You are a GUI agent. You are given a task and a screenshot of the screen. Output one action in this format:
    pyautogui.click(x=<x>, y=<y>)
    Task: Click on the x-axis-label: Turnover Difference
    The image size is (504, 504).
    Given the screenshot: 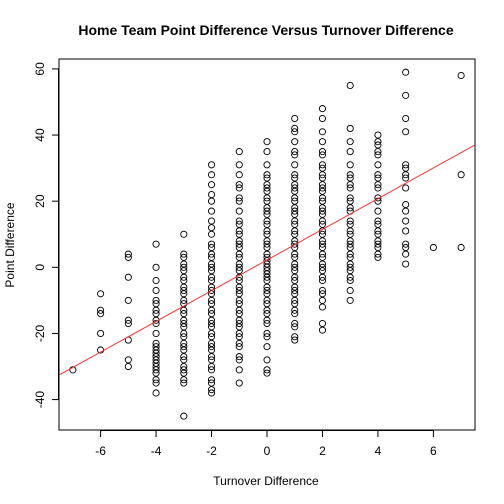 What is the action you would take?
    pyautogui.click(x=266, y=481)
    